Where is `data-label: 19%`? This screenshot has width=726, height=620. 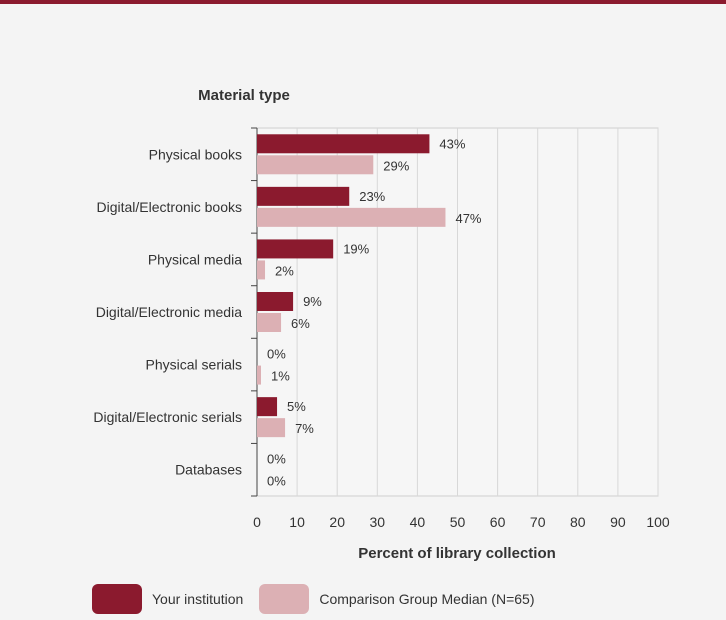 data-label: 19% is located at coordinates (356, 248).